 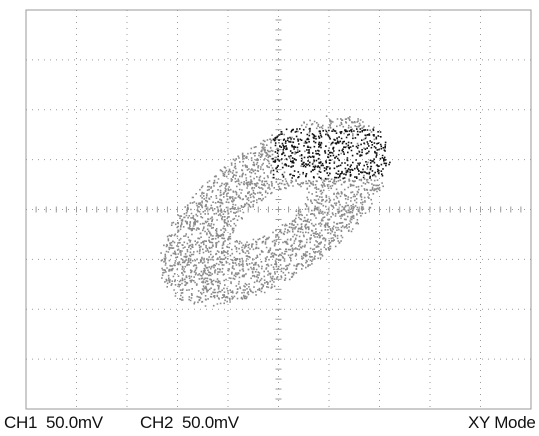 I want to click on ch1-scale-value: 50.0mV, so click(x=74, y=422).